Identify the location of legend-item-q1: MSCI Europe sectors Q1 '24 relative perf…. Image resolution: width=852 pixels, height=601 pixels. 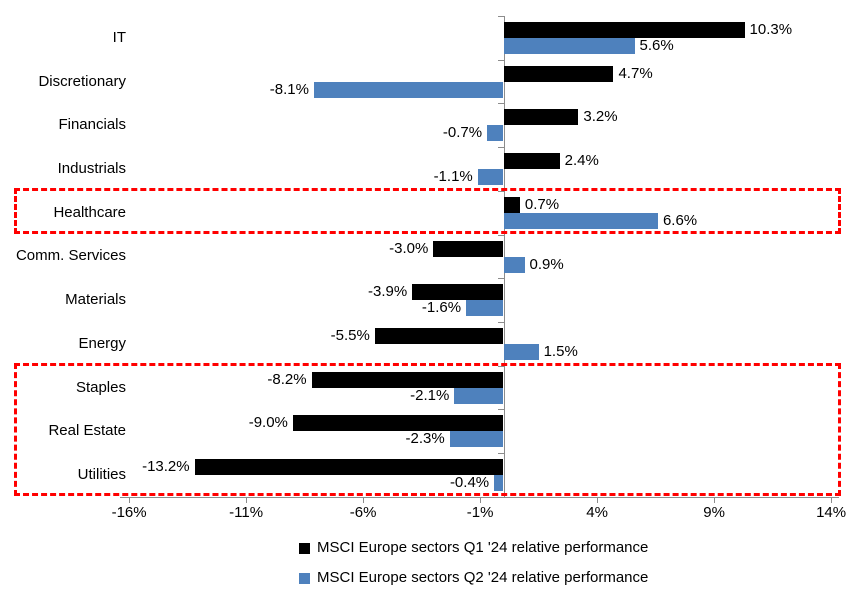
(473, 548).